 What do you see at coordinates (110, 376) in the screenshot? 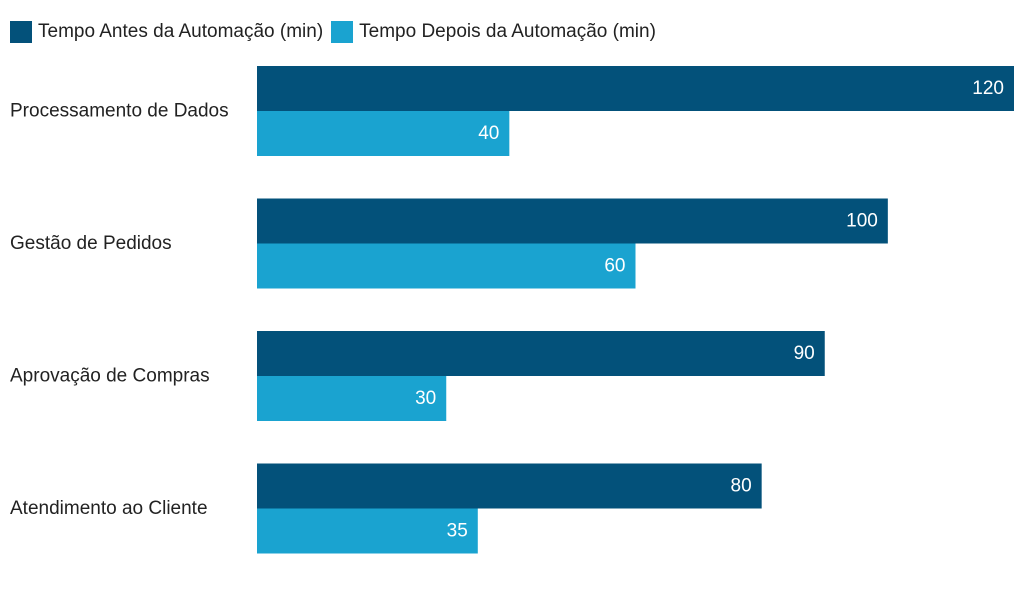
I see `category-label: Aprovação de Compras` at bounding box center [110, 376].